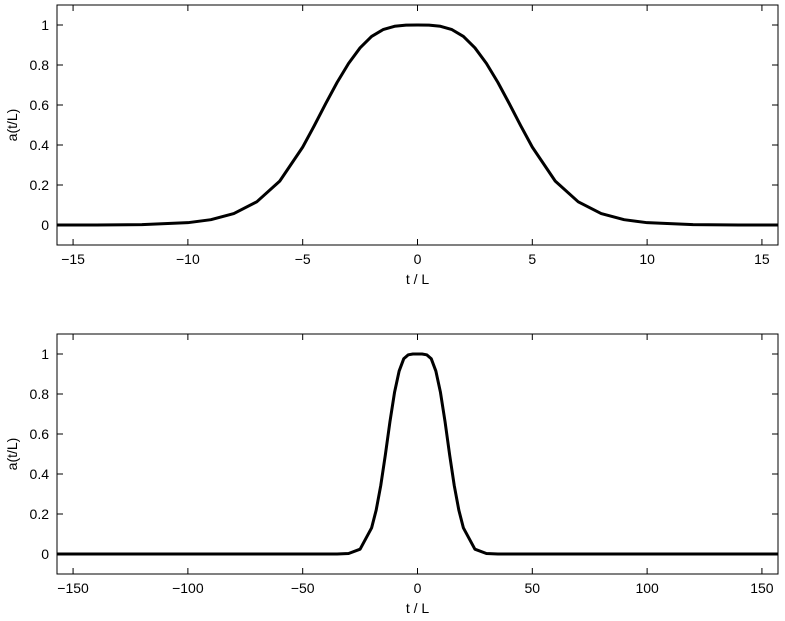 This screenshot has width=785, height=621. Describe the element at coordinates (188, 259) in the screenshot. I see `x-tick-label: −10` at that location.